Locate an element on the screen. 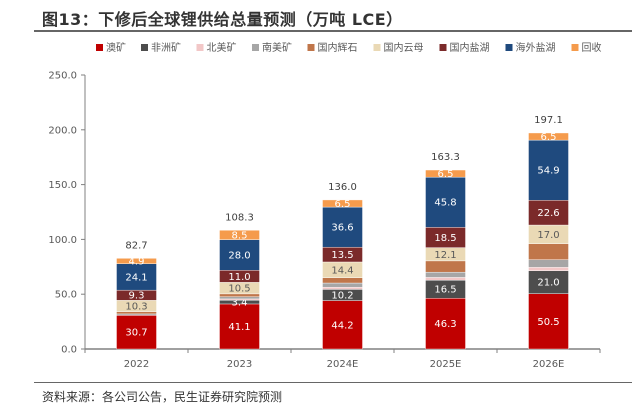 The image size is (632, 410). segment-value-label: 8.5 is located at coordinates (240, 235).